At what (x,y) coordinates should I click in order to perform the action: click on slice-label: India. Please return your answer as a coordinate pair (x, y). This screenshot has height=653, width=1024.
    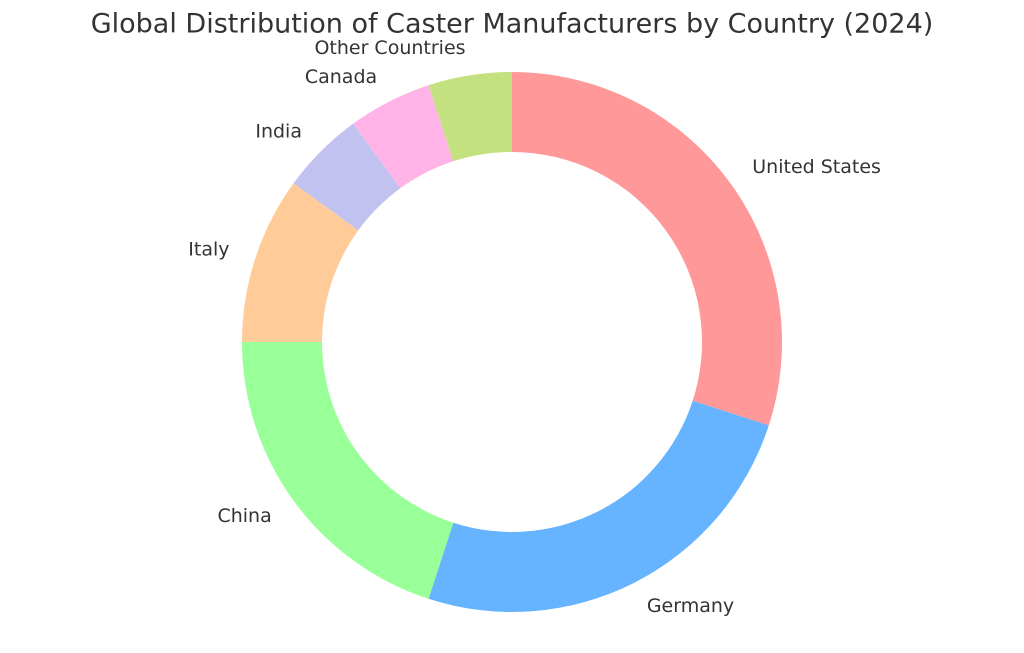
    Looking at the image, I should click on (278, 131).